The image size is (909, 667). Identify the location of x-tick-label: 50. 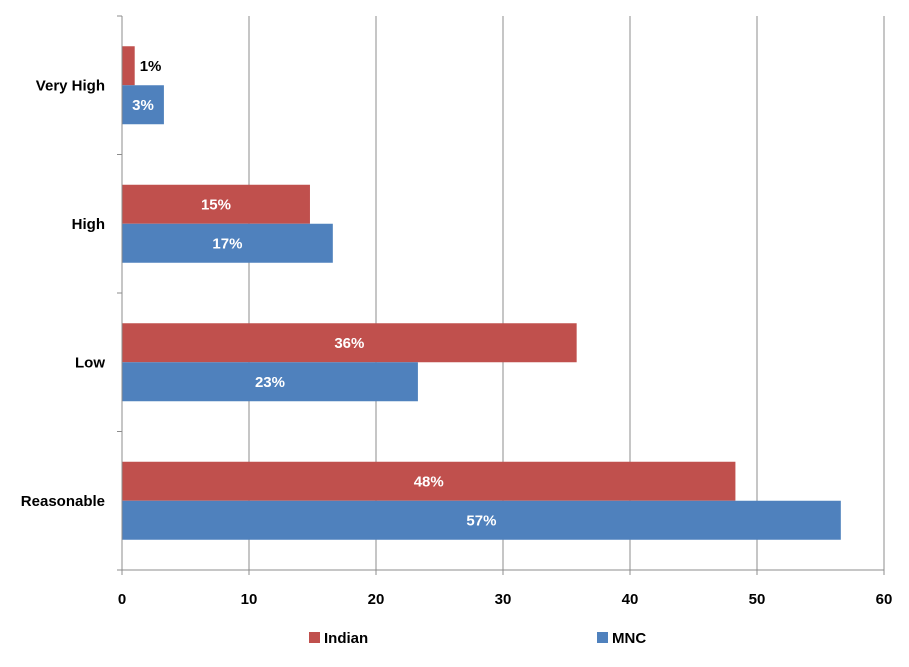
(757, 599).